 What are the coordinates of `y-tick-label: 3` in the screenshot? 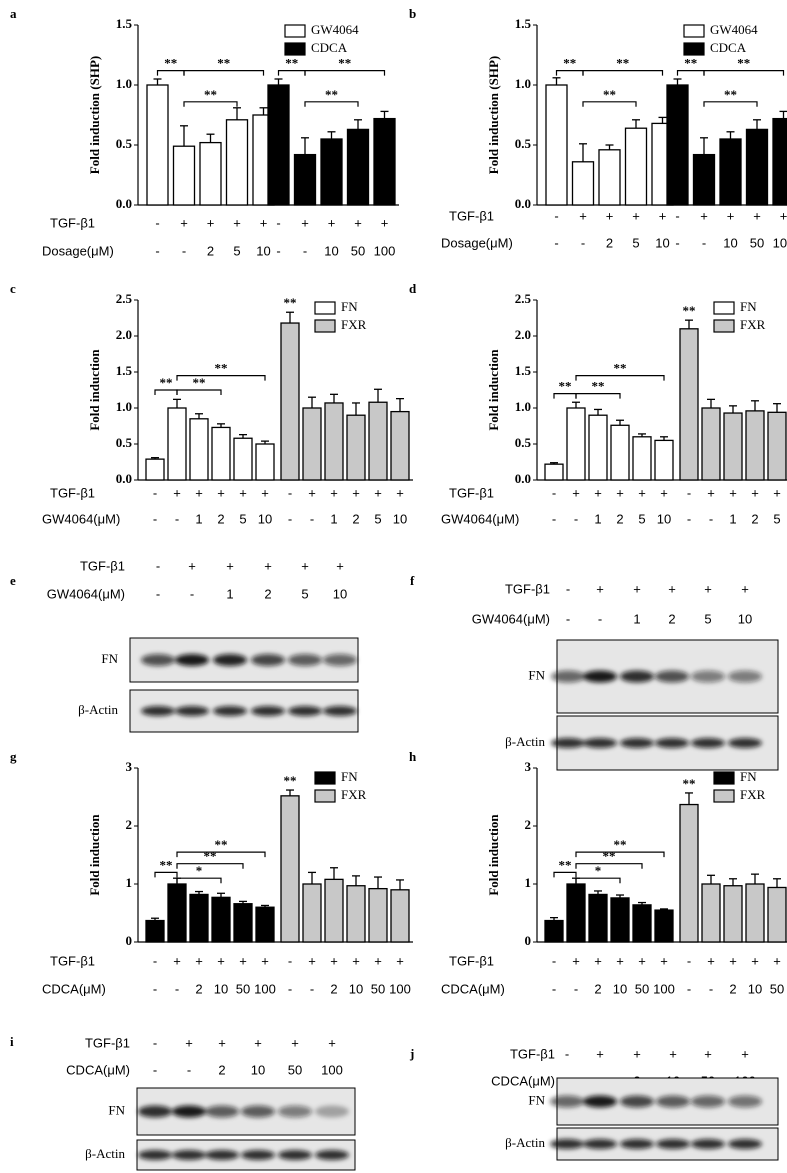 It's located at (129, 766).